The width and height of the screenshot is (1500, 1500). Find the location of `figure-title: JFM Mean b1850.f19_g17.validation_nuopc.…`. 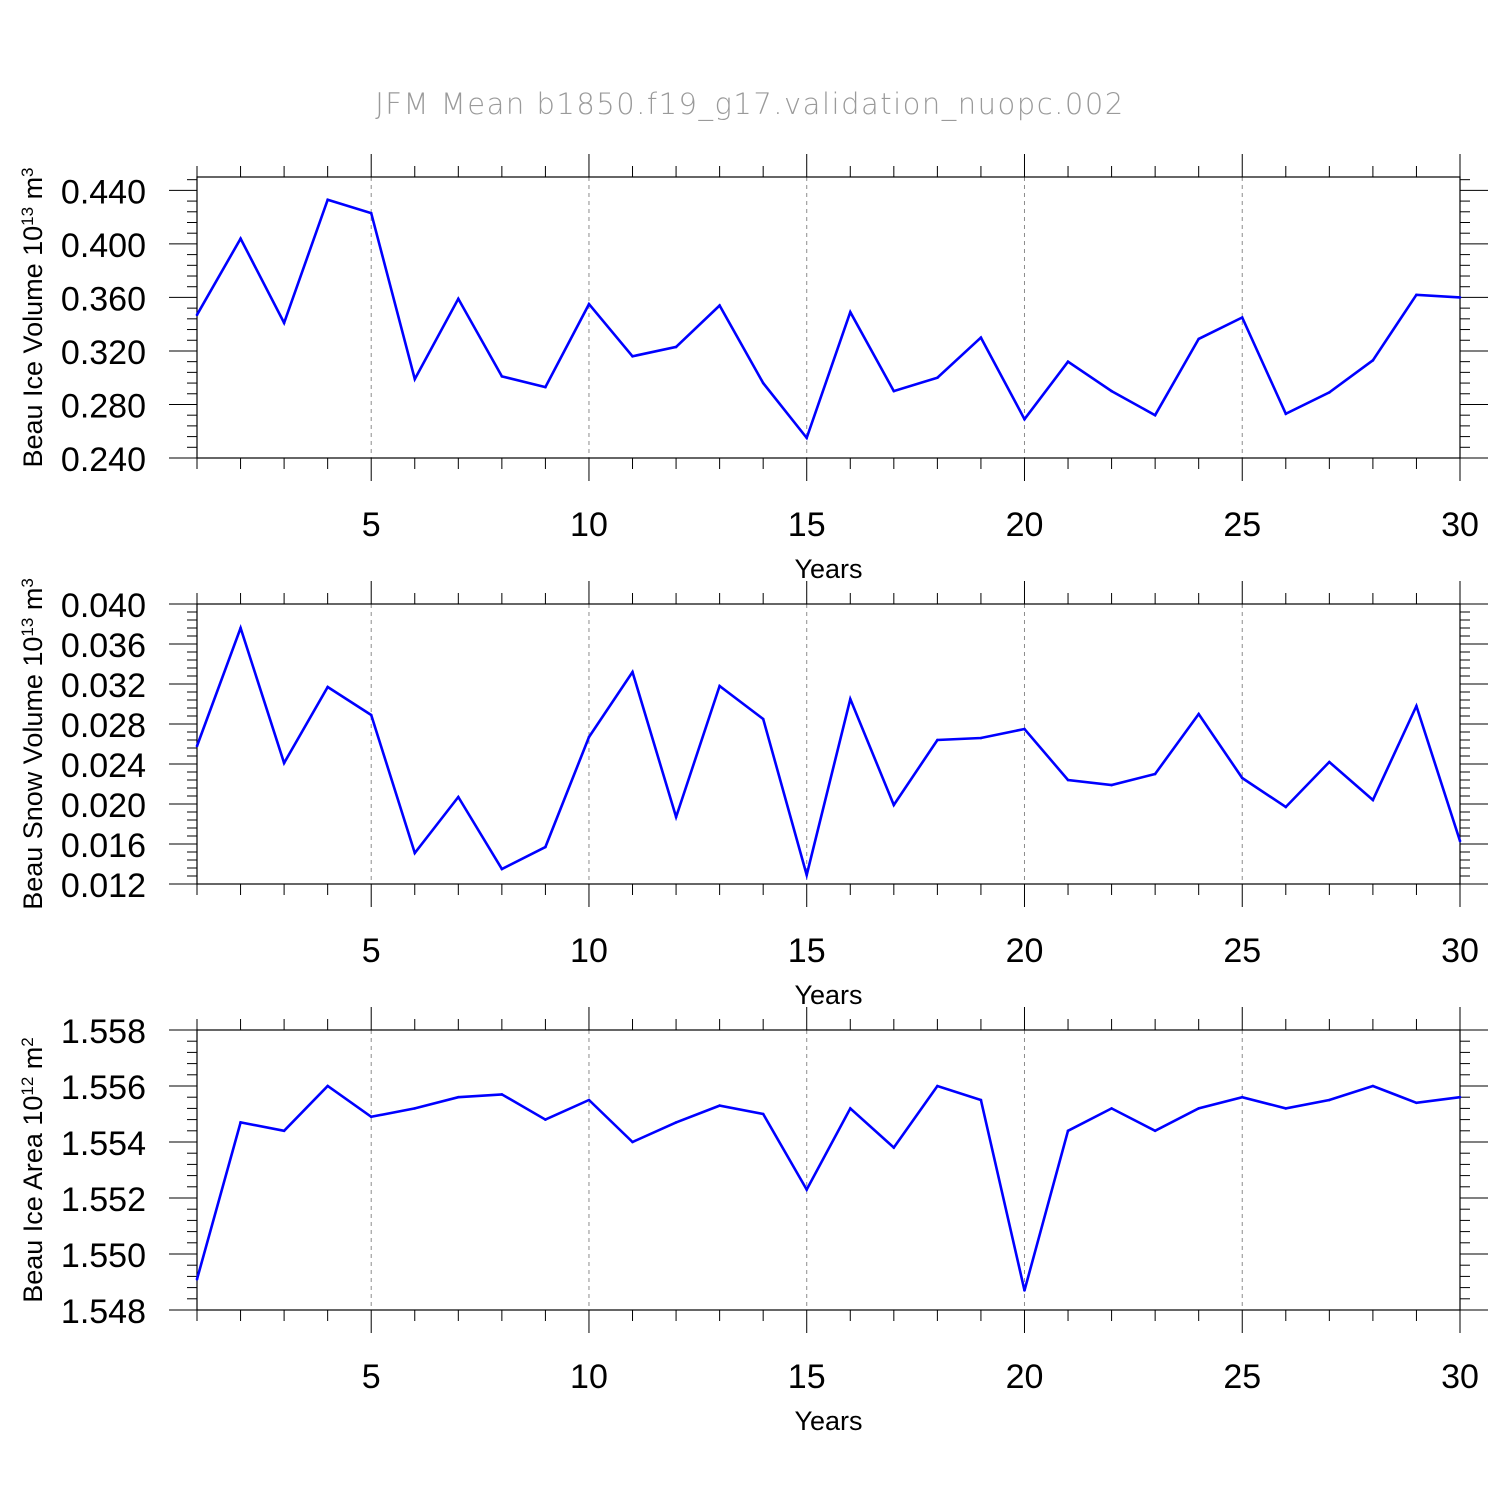

figure-title: JFM Mean b1850.f19_g17.validation_nuopc.… is located at coordinates (749, 104).